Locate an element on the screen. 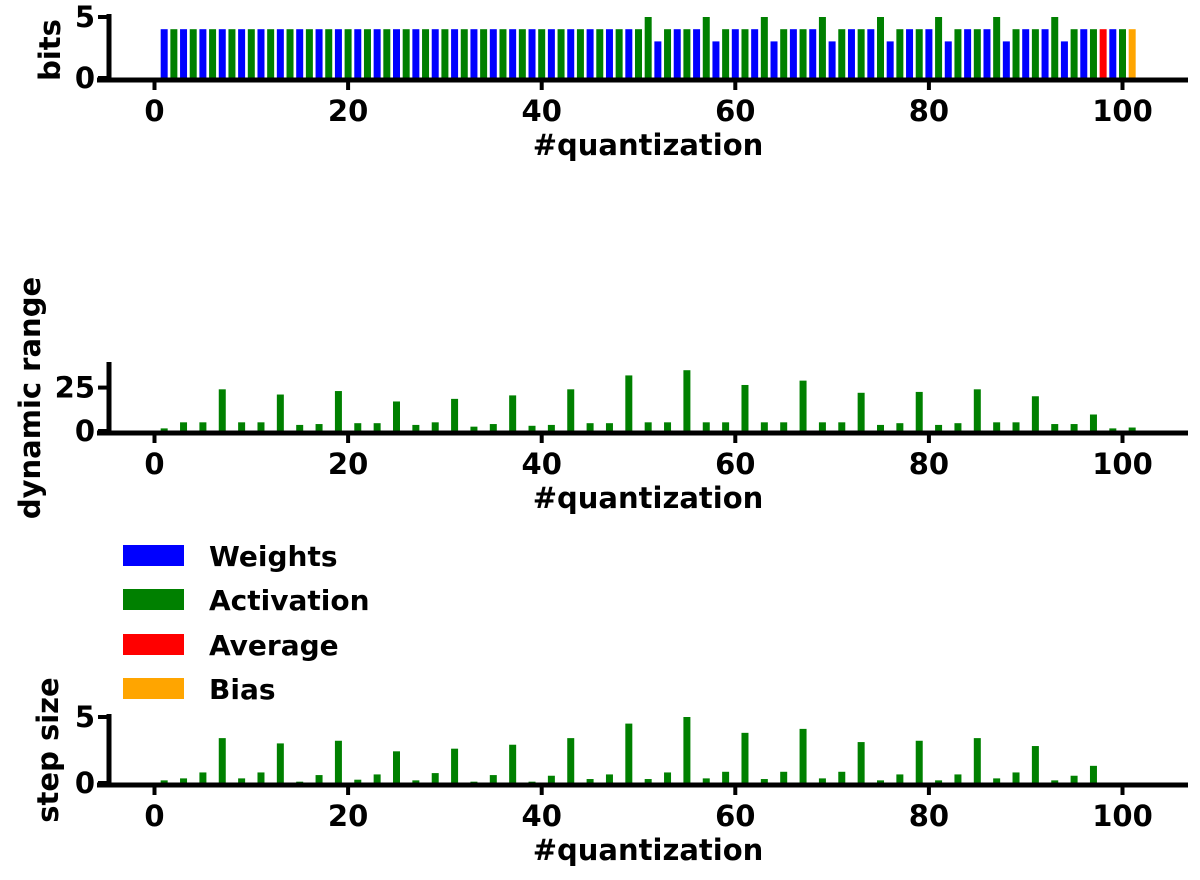 The image size is (1200, 880). y-tick-label: 0 is located at coordinates (85, 783).